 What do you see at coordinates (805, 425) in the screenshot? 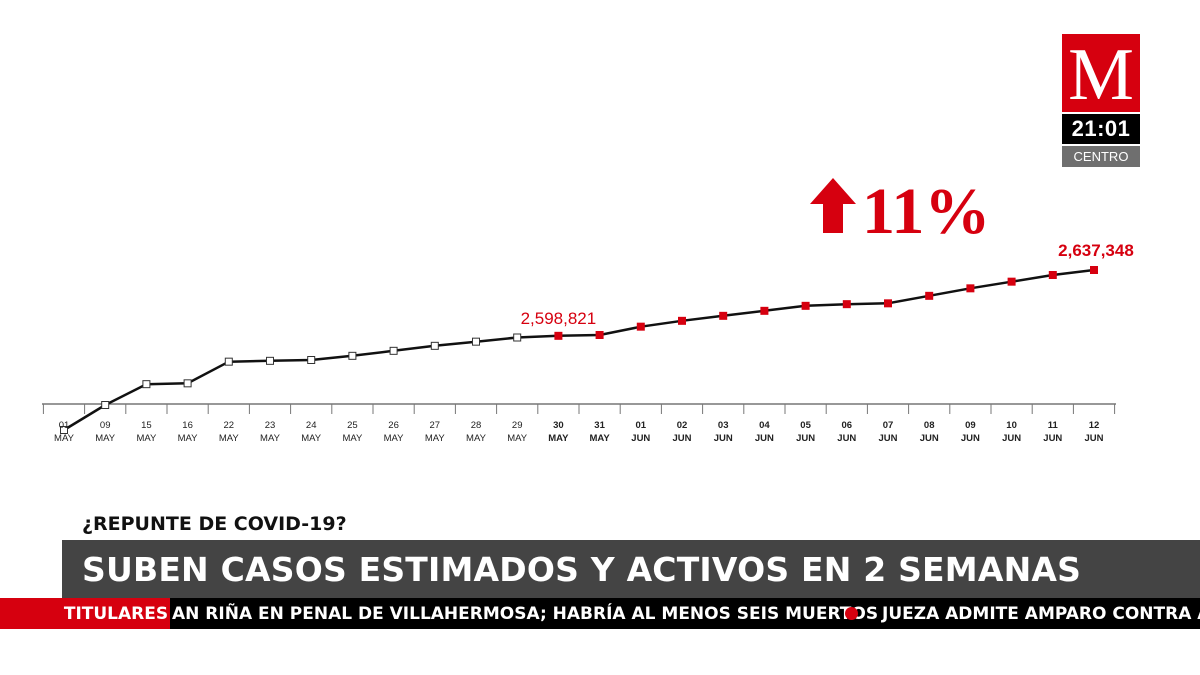
I see `x-tick-label-day: 05` at bounding box center [805, 425].